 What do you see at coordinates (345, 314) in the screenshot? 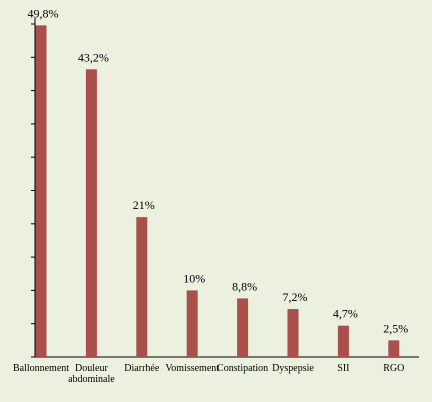
I see `value-label: 4,7%` at bounding box center [345, 314].